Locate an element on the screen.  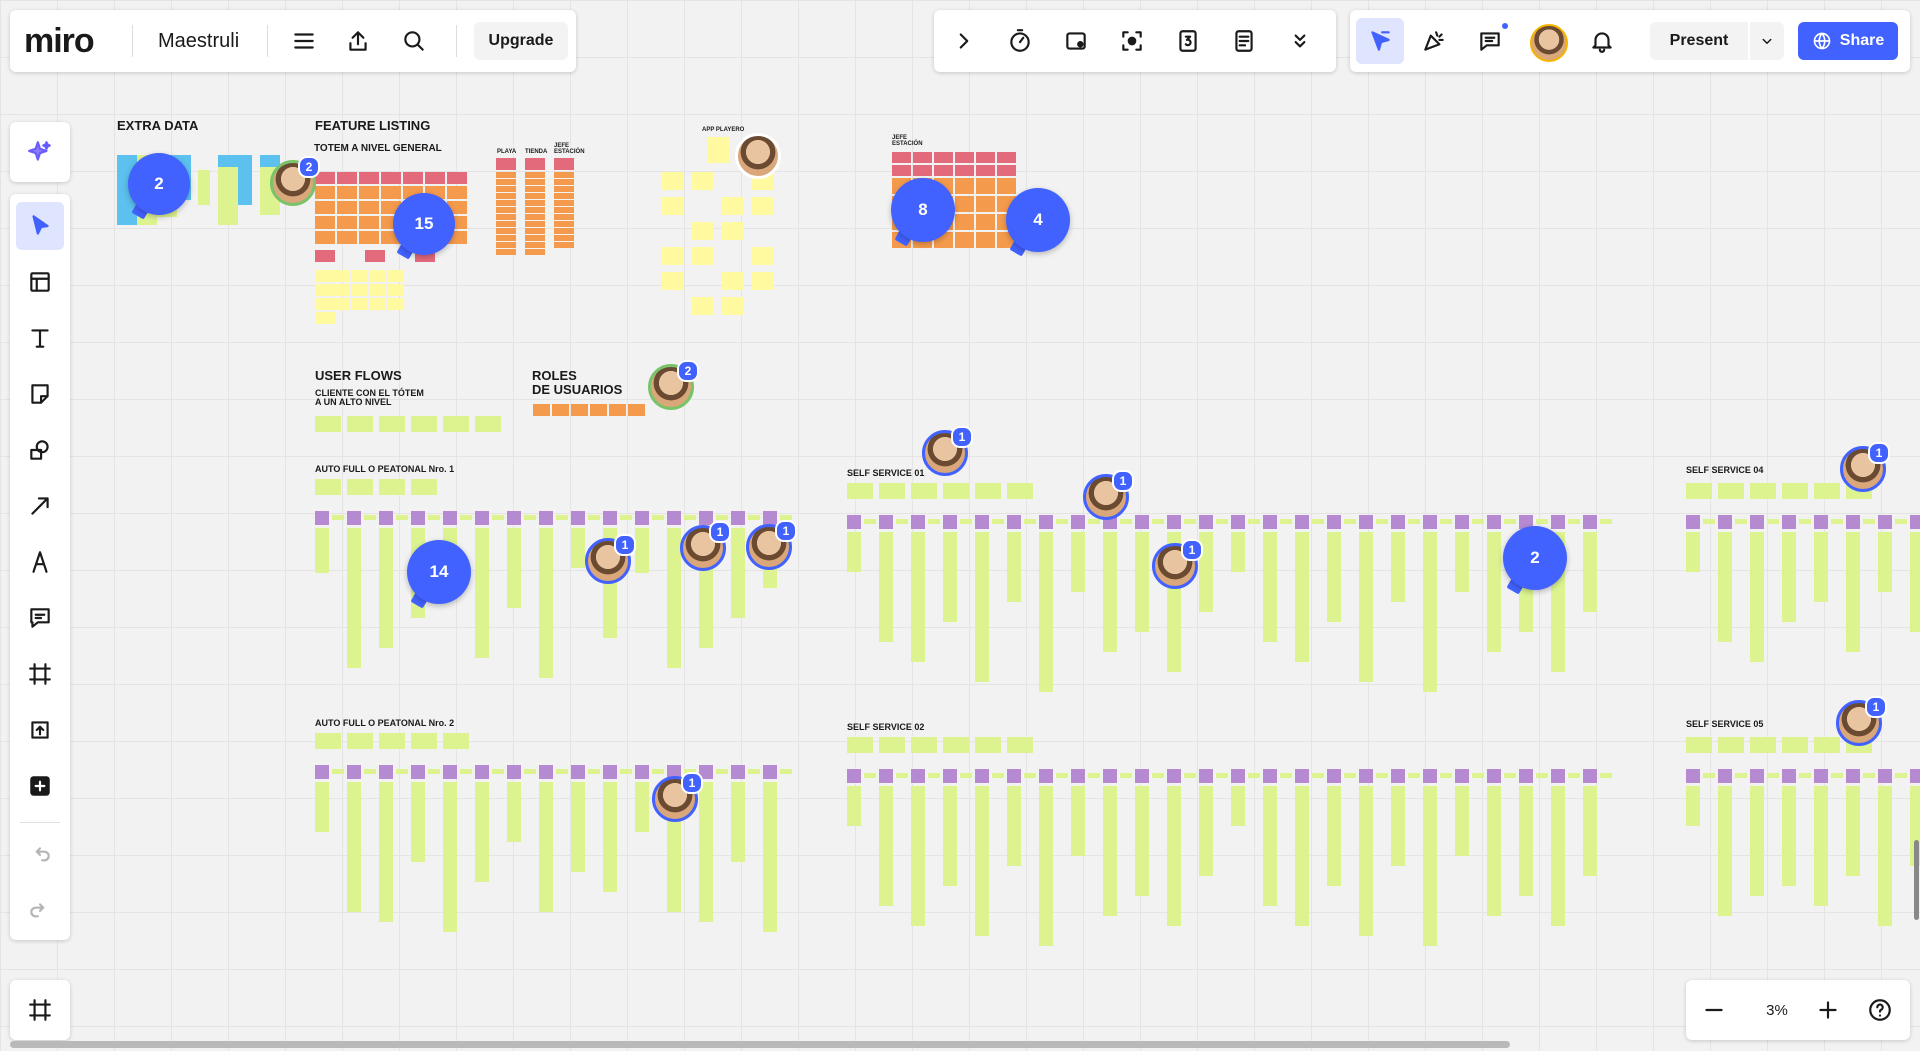
avatar is located at coordinates (758, 156).